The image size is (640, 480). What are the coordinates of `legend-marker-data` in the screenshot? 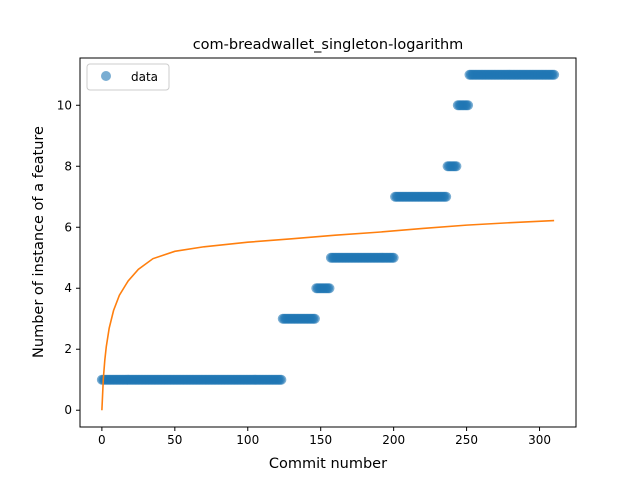 It's located at (106, 76).